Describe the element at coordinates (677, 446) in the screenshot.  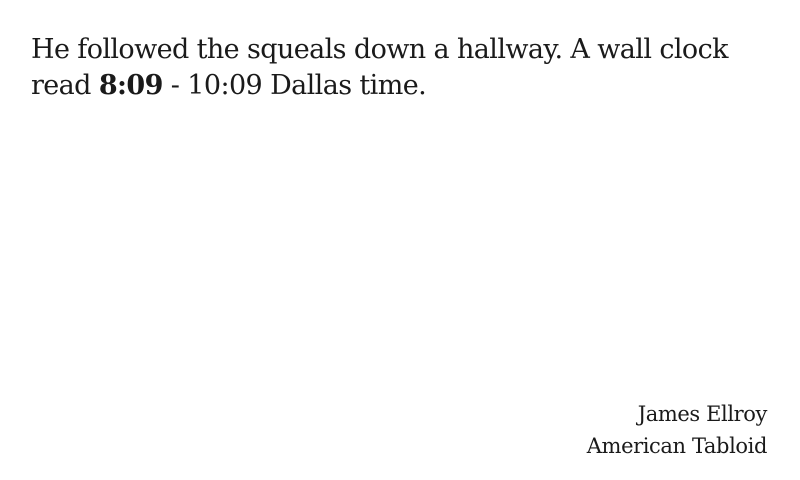
I see `book-title: American Tabloid` at that location.